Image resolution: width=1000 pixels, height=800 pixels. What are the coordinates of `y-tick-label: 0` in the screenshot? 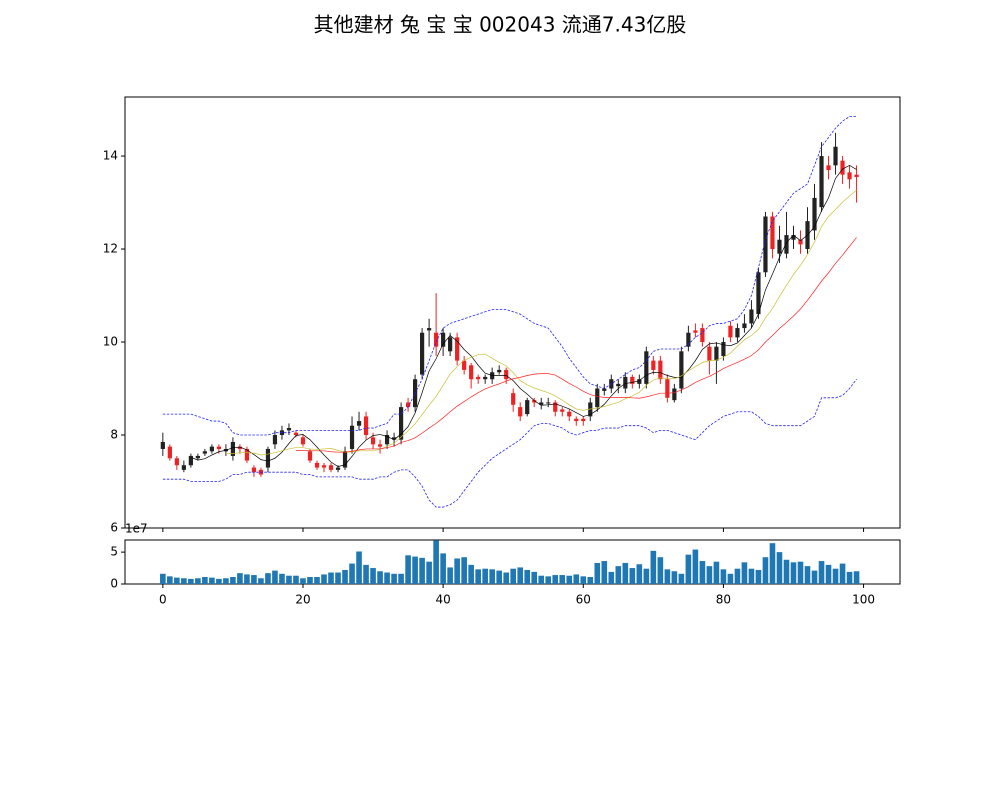 It's located at (114, 584).